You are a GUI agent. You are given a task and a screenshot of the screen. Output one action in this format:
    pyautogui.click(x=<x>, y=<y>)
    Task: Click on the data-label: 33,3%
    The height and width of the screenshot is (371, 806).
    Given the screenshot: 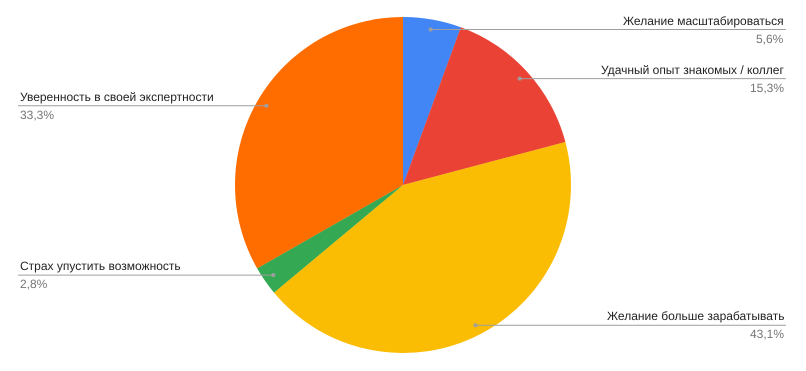 What is the action you would take?
    pyautogui.click(x=37, y=115)
    